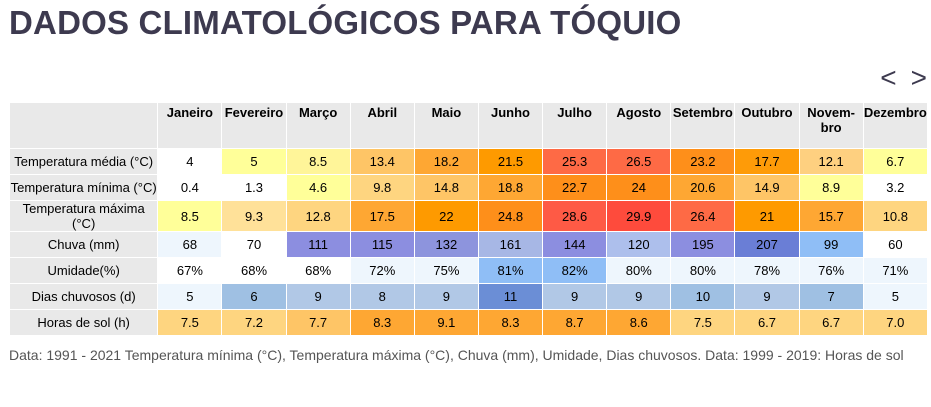 The width and height of the screenshot is (931, 407). What do you see at coordinates (895, 187) in the screenshot?
I see `table-cell: 3.2` at bounding box center [895, 187].